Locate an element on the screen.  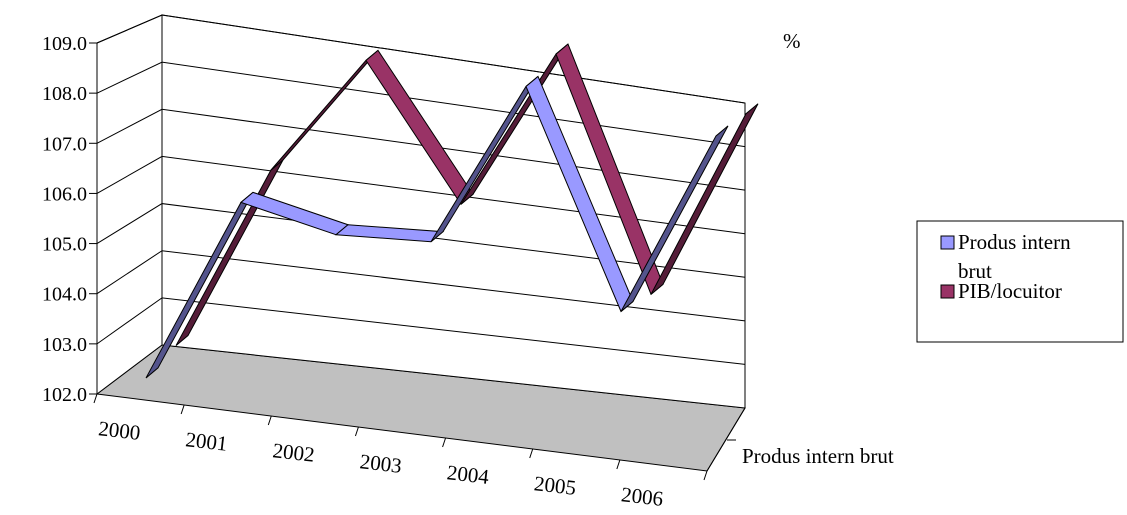
legend-label-pib-locuitor: PIB/locuitor is located at coordinates (1010, 291).